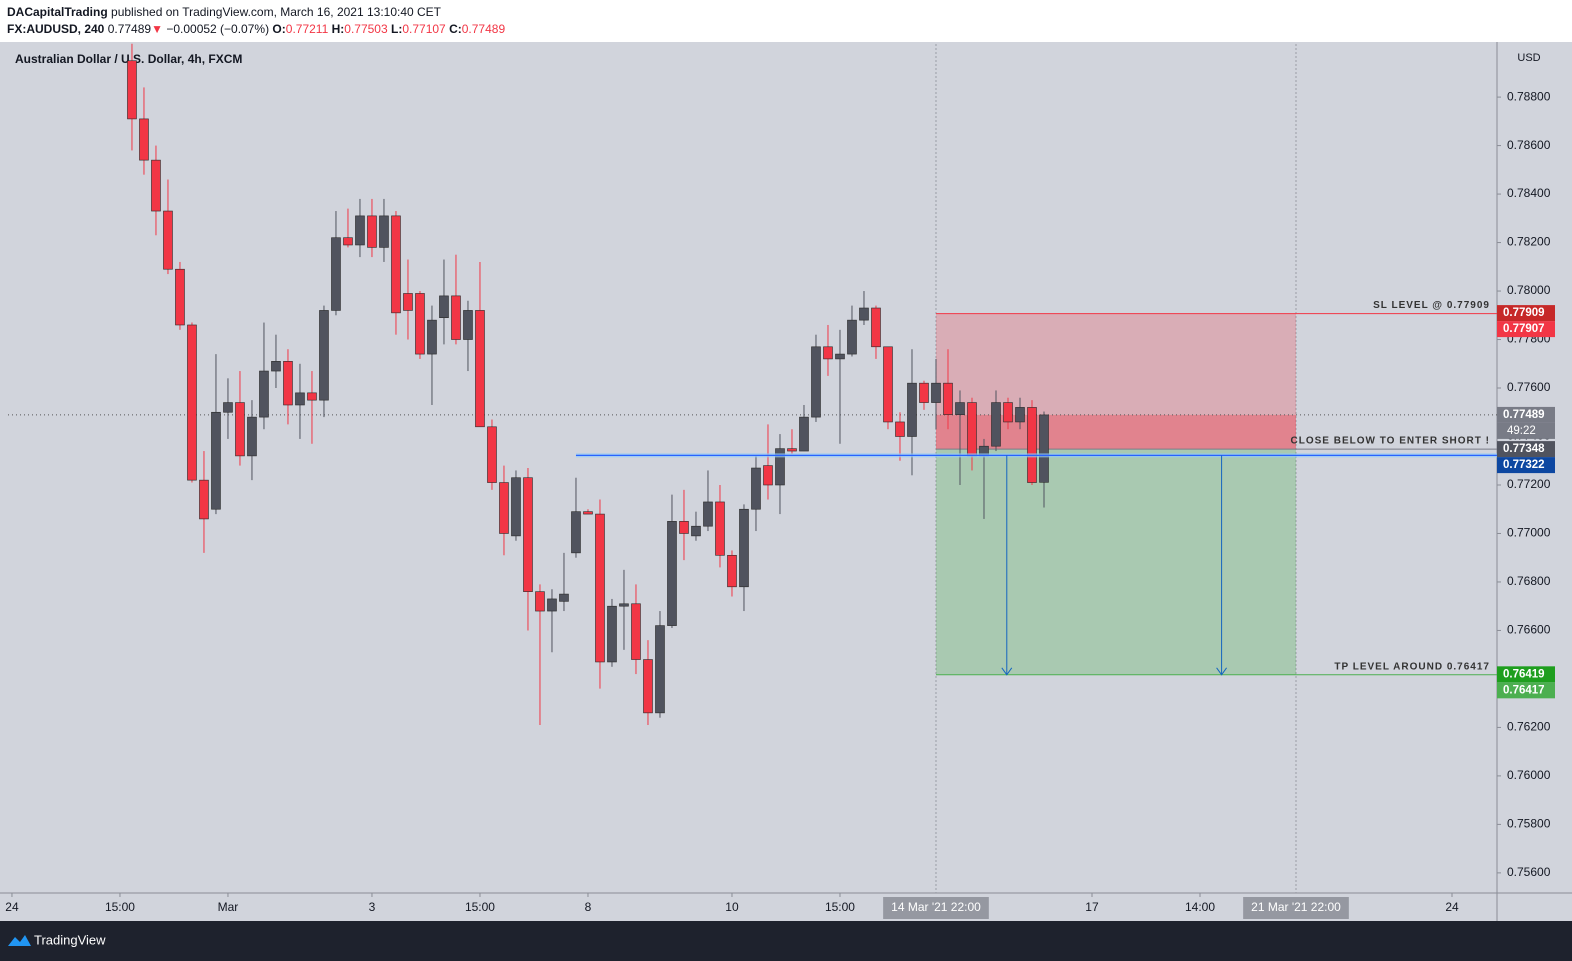 This screenshot has height=961, width=1572. What do you see at coordinates (1529, 193) in the screenshot?
I see `y-tick-label: 0.78400` at bounding box center [1529, 193].